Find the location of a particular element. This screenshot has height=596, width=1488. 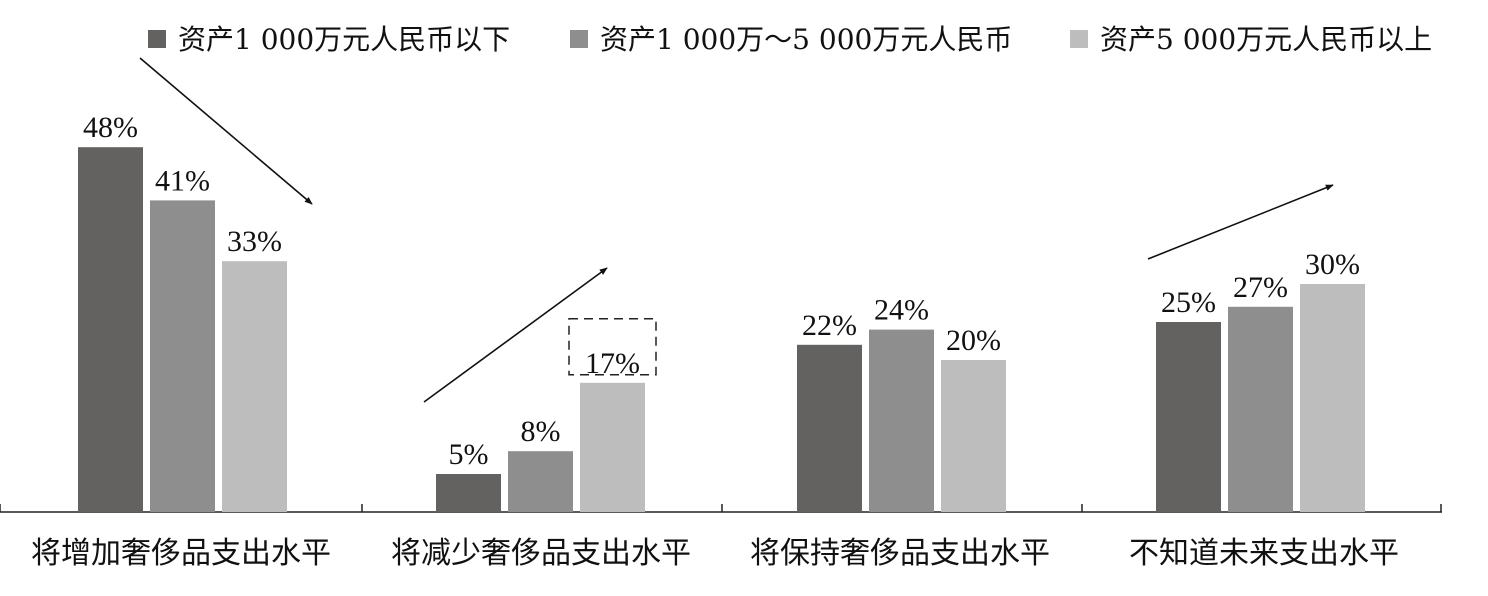

data-label: 8% is located at coordinates (541, 431).